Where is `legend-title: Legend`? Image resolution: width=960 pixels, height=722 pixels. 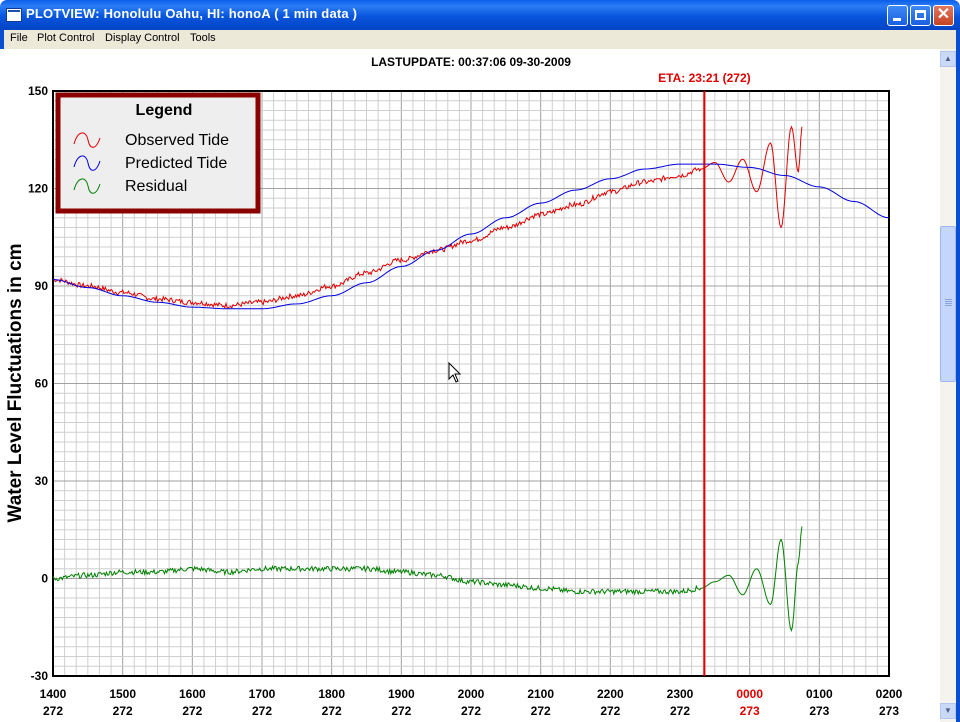
legend-title: Legend is located at coordinates (164, 110).